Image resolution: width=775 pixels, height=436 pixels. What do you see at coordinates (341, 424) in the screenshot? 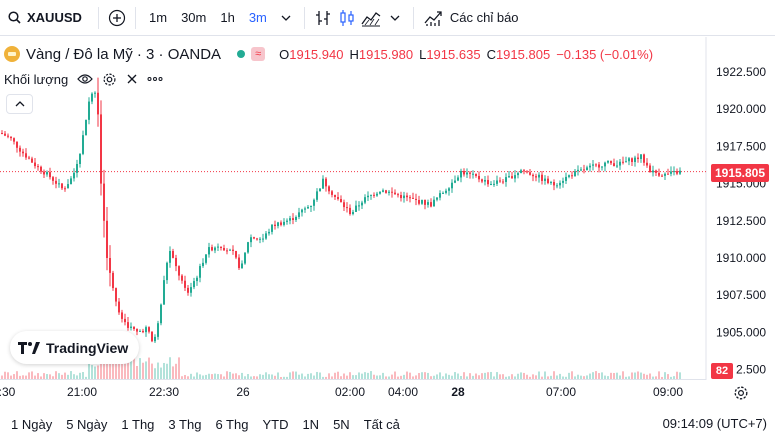
I see `range-5y: 5N` at bounding box center [341, 424].